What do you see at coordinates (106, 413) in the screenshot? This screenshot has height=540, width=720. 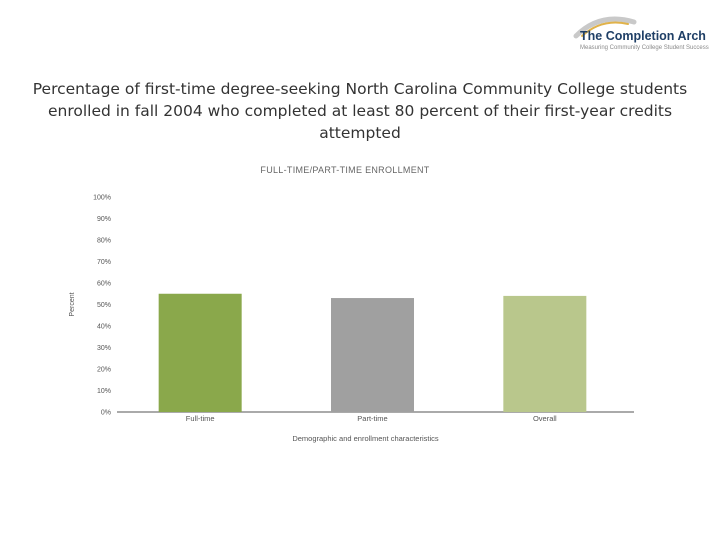 I see `y-tick-label: 0%` at bounding box center [106, 413].